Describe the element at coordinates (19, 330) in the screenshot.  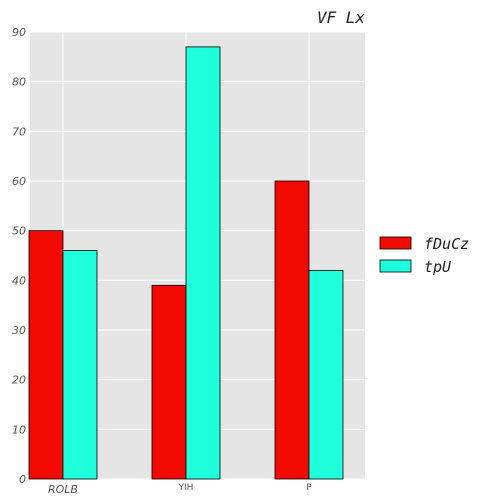
I see `y-tick-label: 30` at that location.